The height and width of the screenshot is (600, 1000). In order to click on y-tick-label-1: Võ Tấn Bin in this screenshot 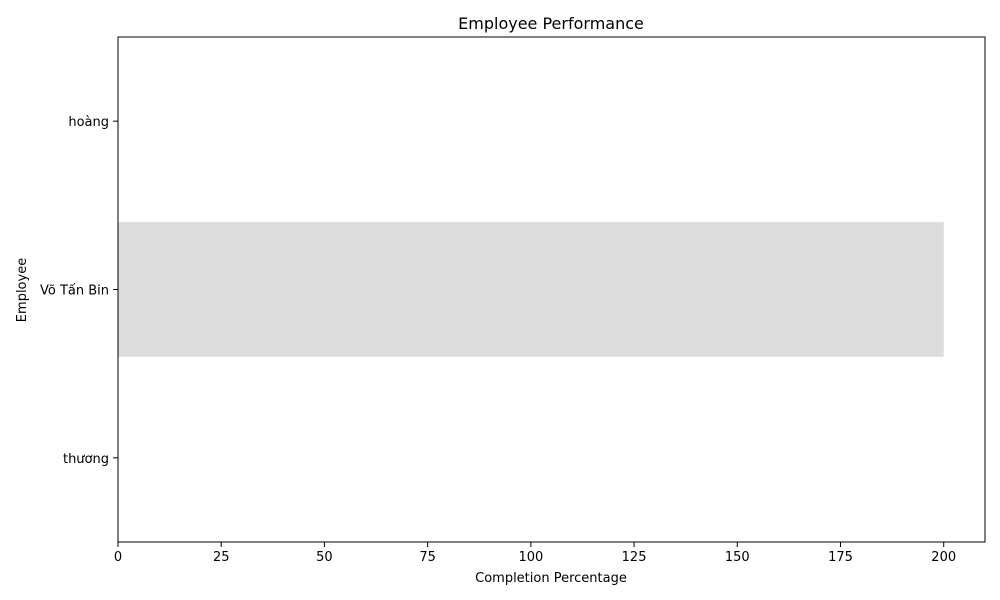, I will do `click(74, 291)`.